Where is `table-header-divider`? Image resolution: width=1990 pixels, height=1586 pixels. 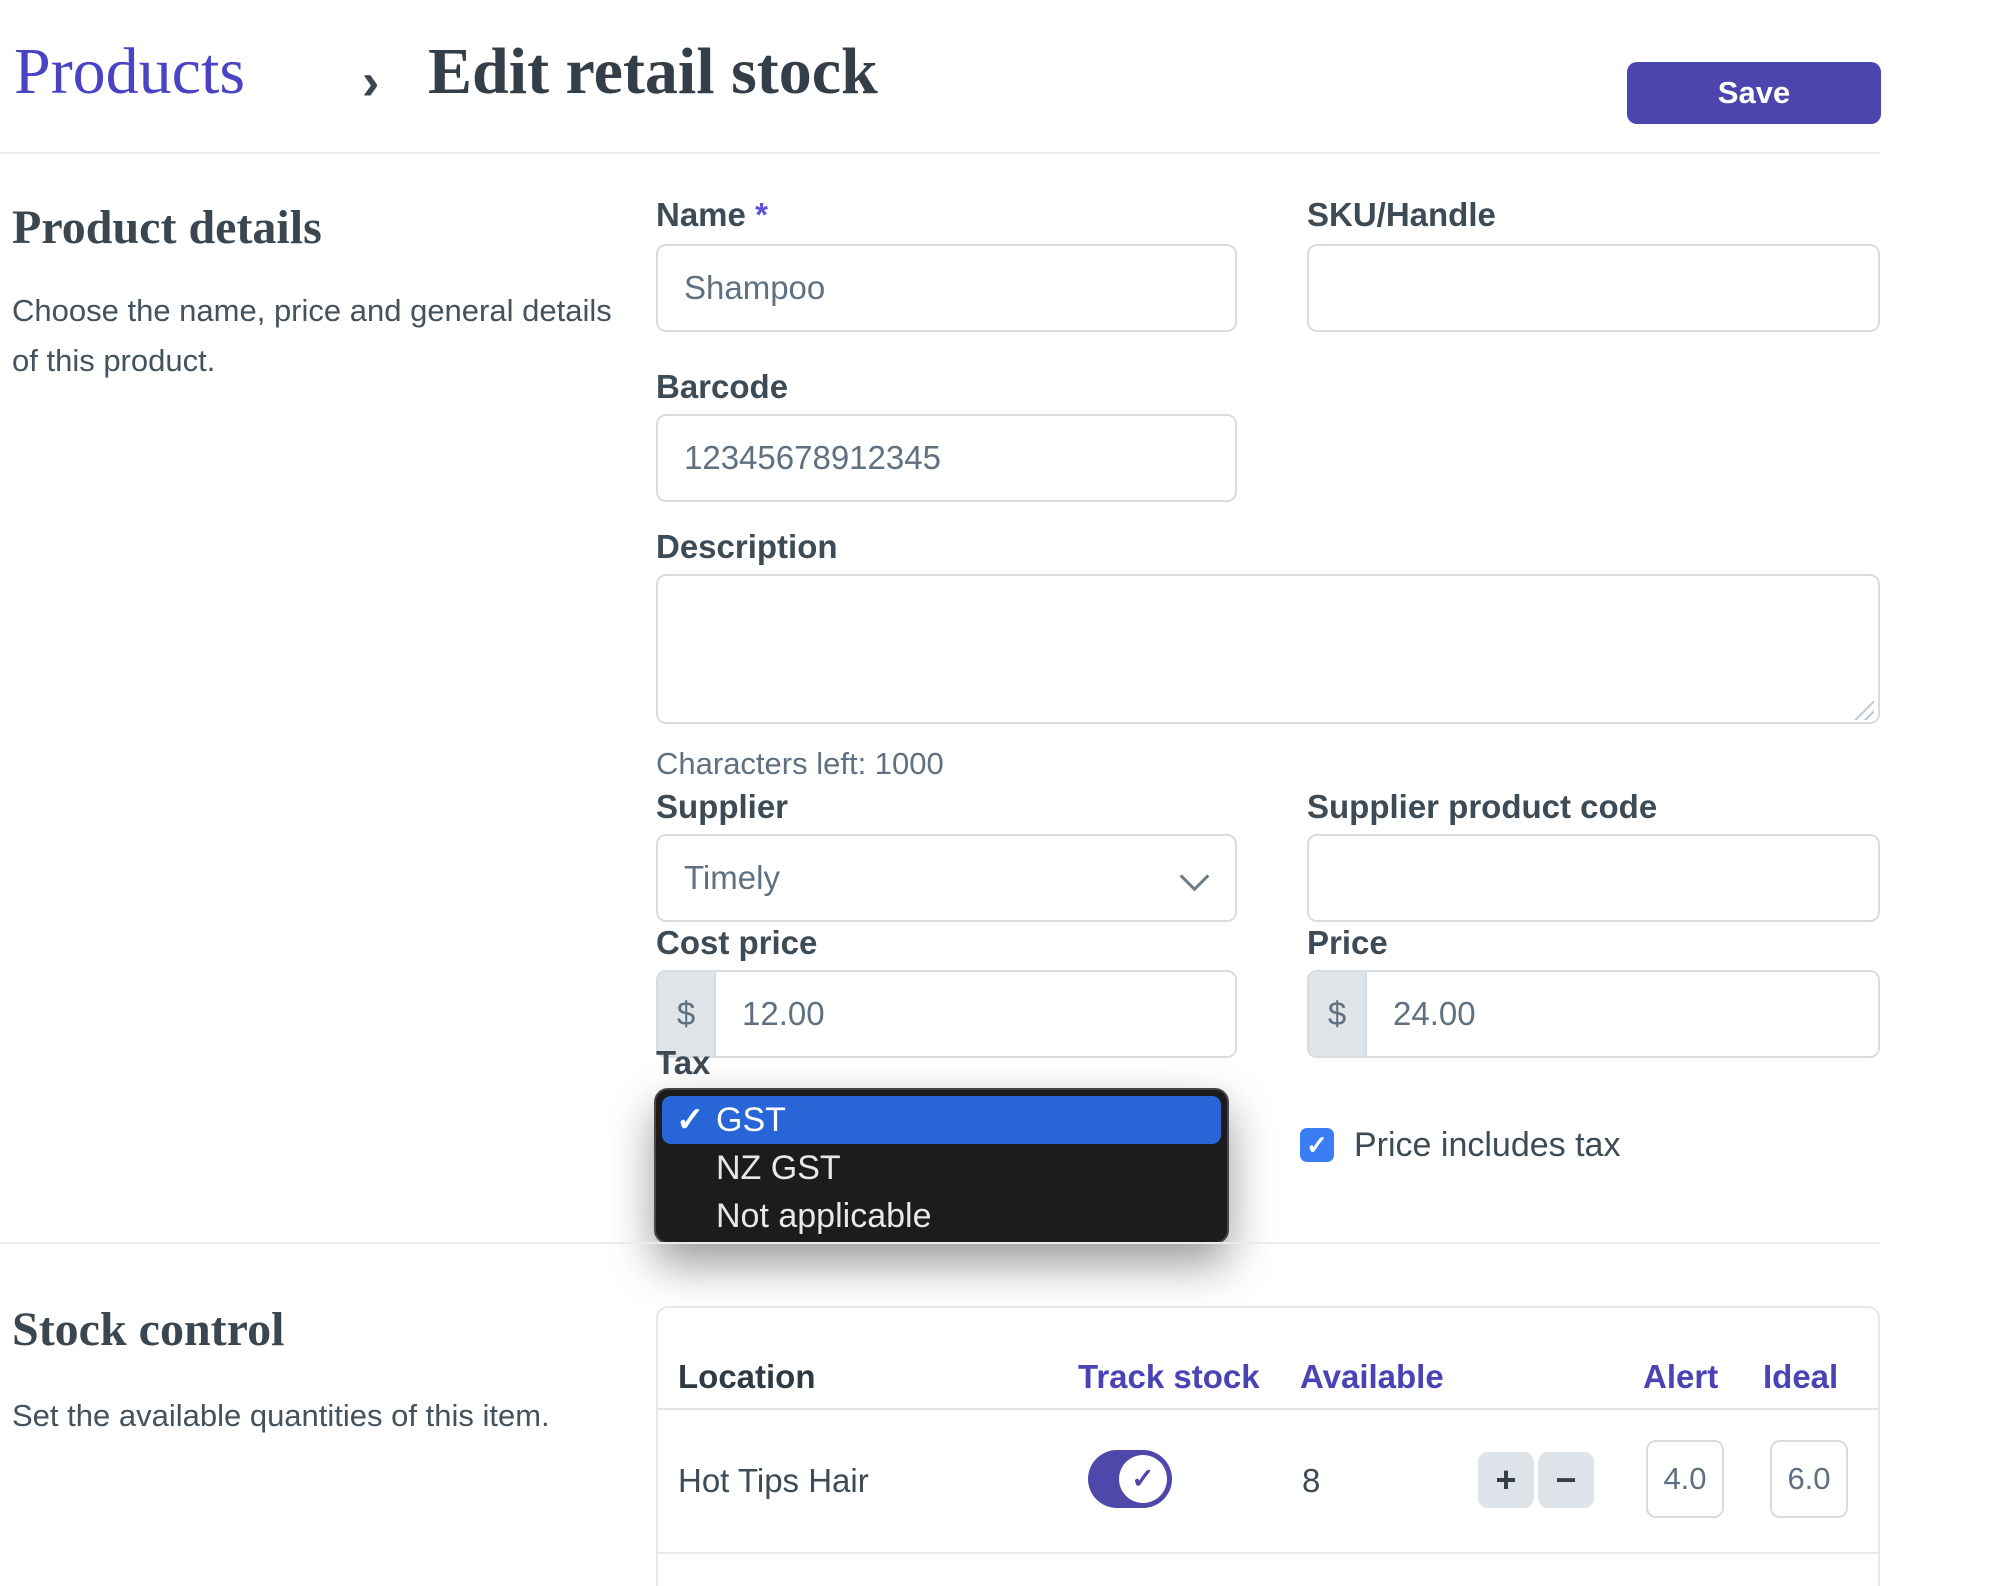
table-header-divider is located at coordinates (1268, 1409).